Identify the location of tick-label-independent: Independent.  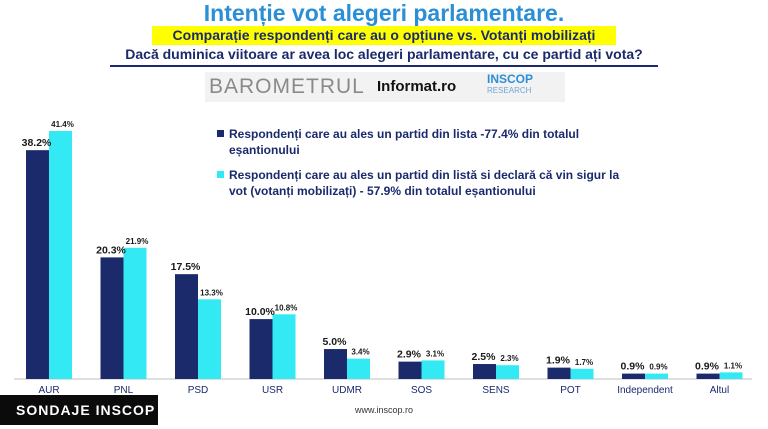
(645, 390).